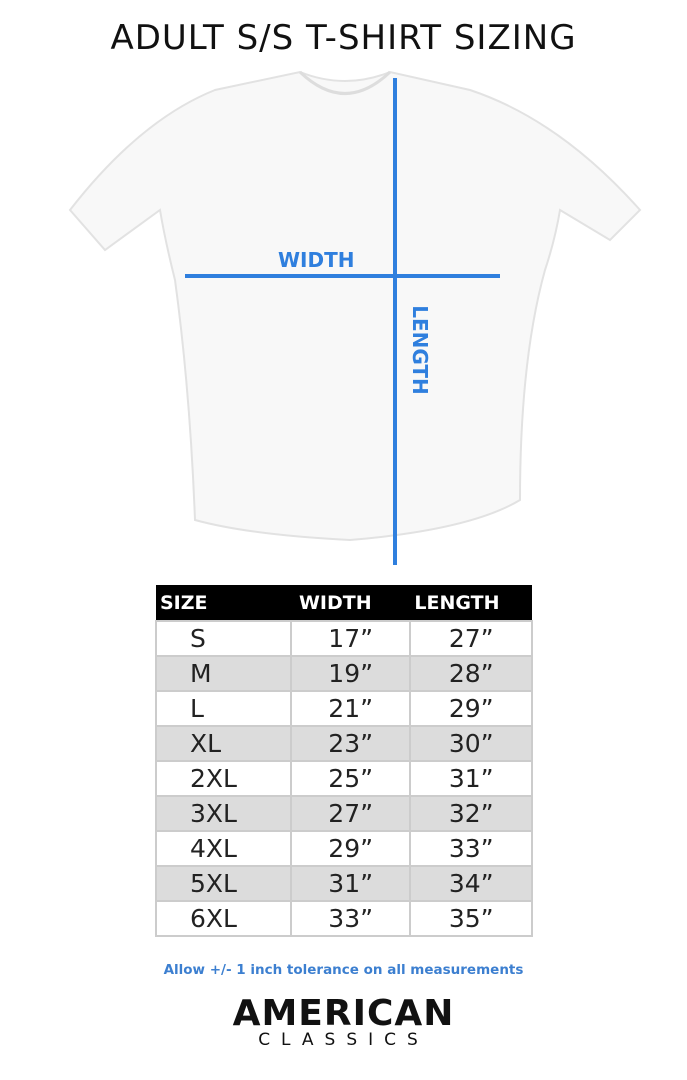 Image resolution: width=687 pixels, height=1080 pixels. What do you see at coordinates (223, 673) in the screenshot?
I see `cell-size: M` at bounding box center [223, 673].